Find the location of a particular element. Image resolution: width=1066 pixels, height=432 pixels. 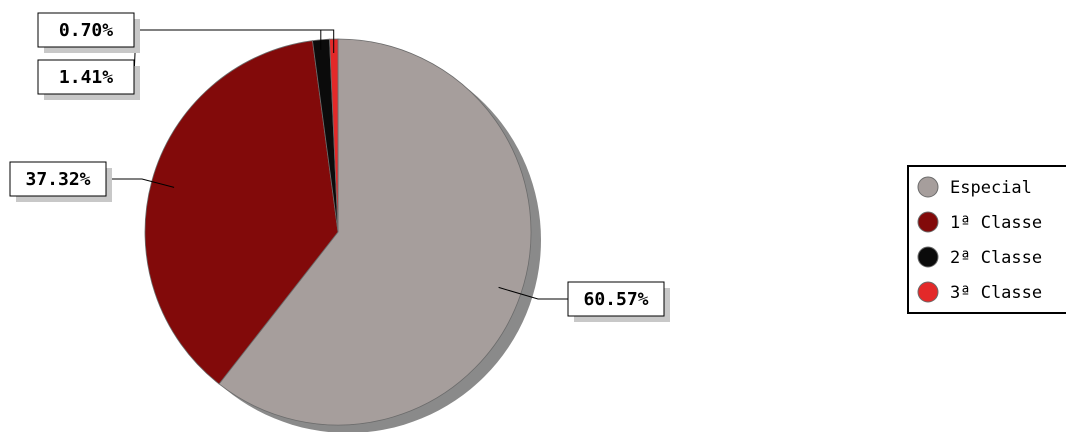

legend-label-1-classe: 1ª Classe is located at coordinates (996, 223).